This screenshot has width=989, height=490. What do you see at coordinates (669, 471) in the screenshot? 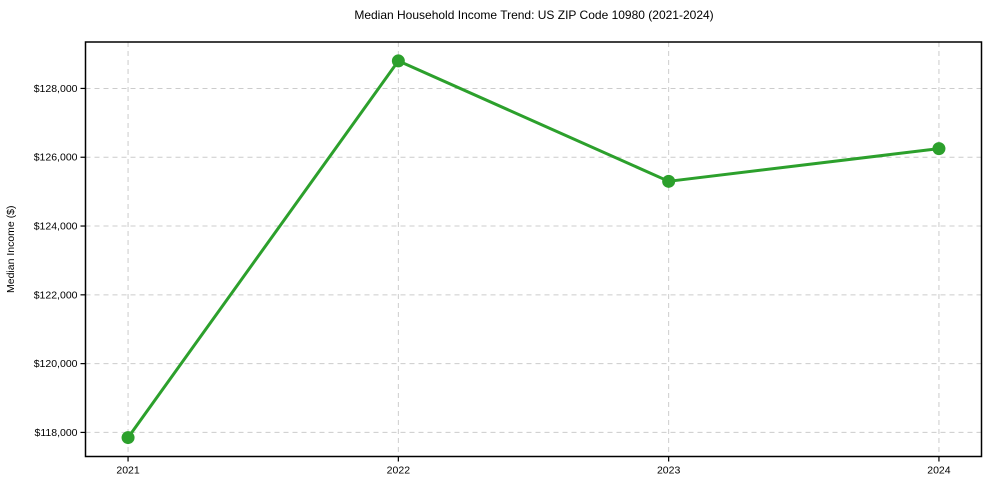
I see `x-tick-label: 2023` at bounding box center [669, 471].